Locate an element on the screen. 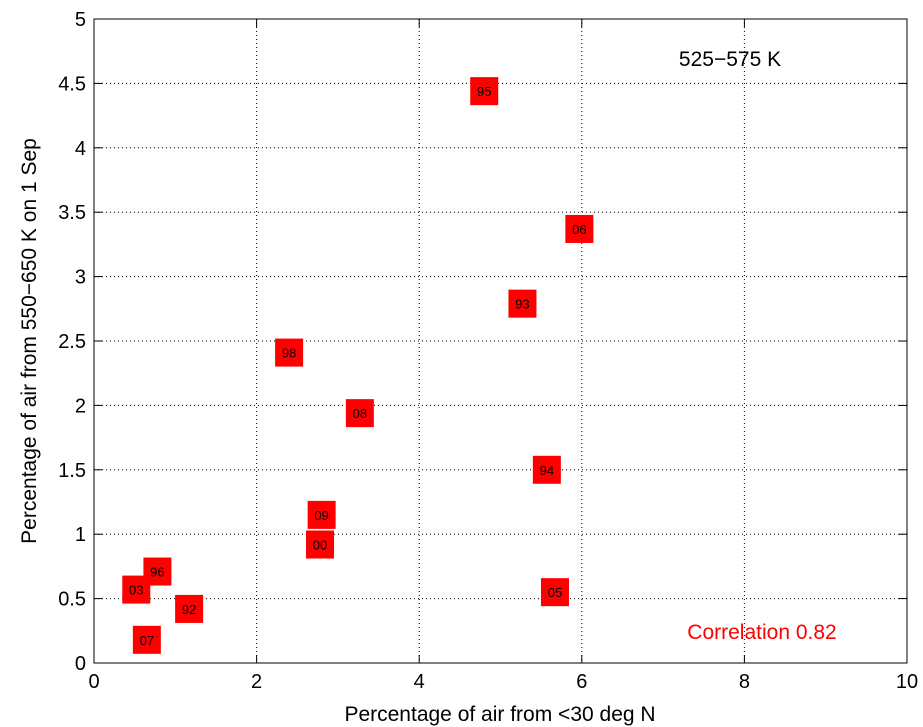 This screenshot has height=727, width=923. point-label: 93 is located at coordinates (522, 304).